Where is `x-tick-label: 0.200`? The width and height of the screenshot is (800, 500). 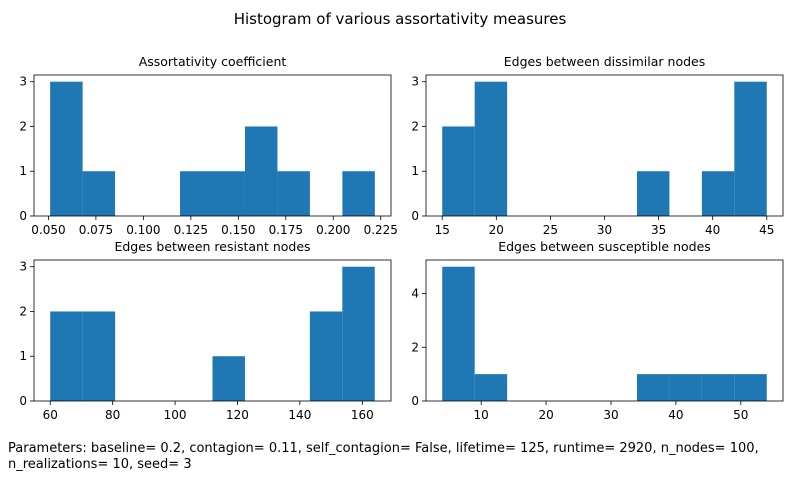 x-tick-label: 0.200 is located at coordinates (333, 230).